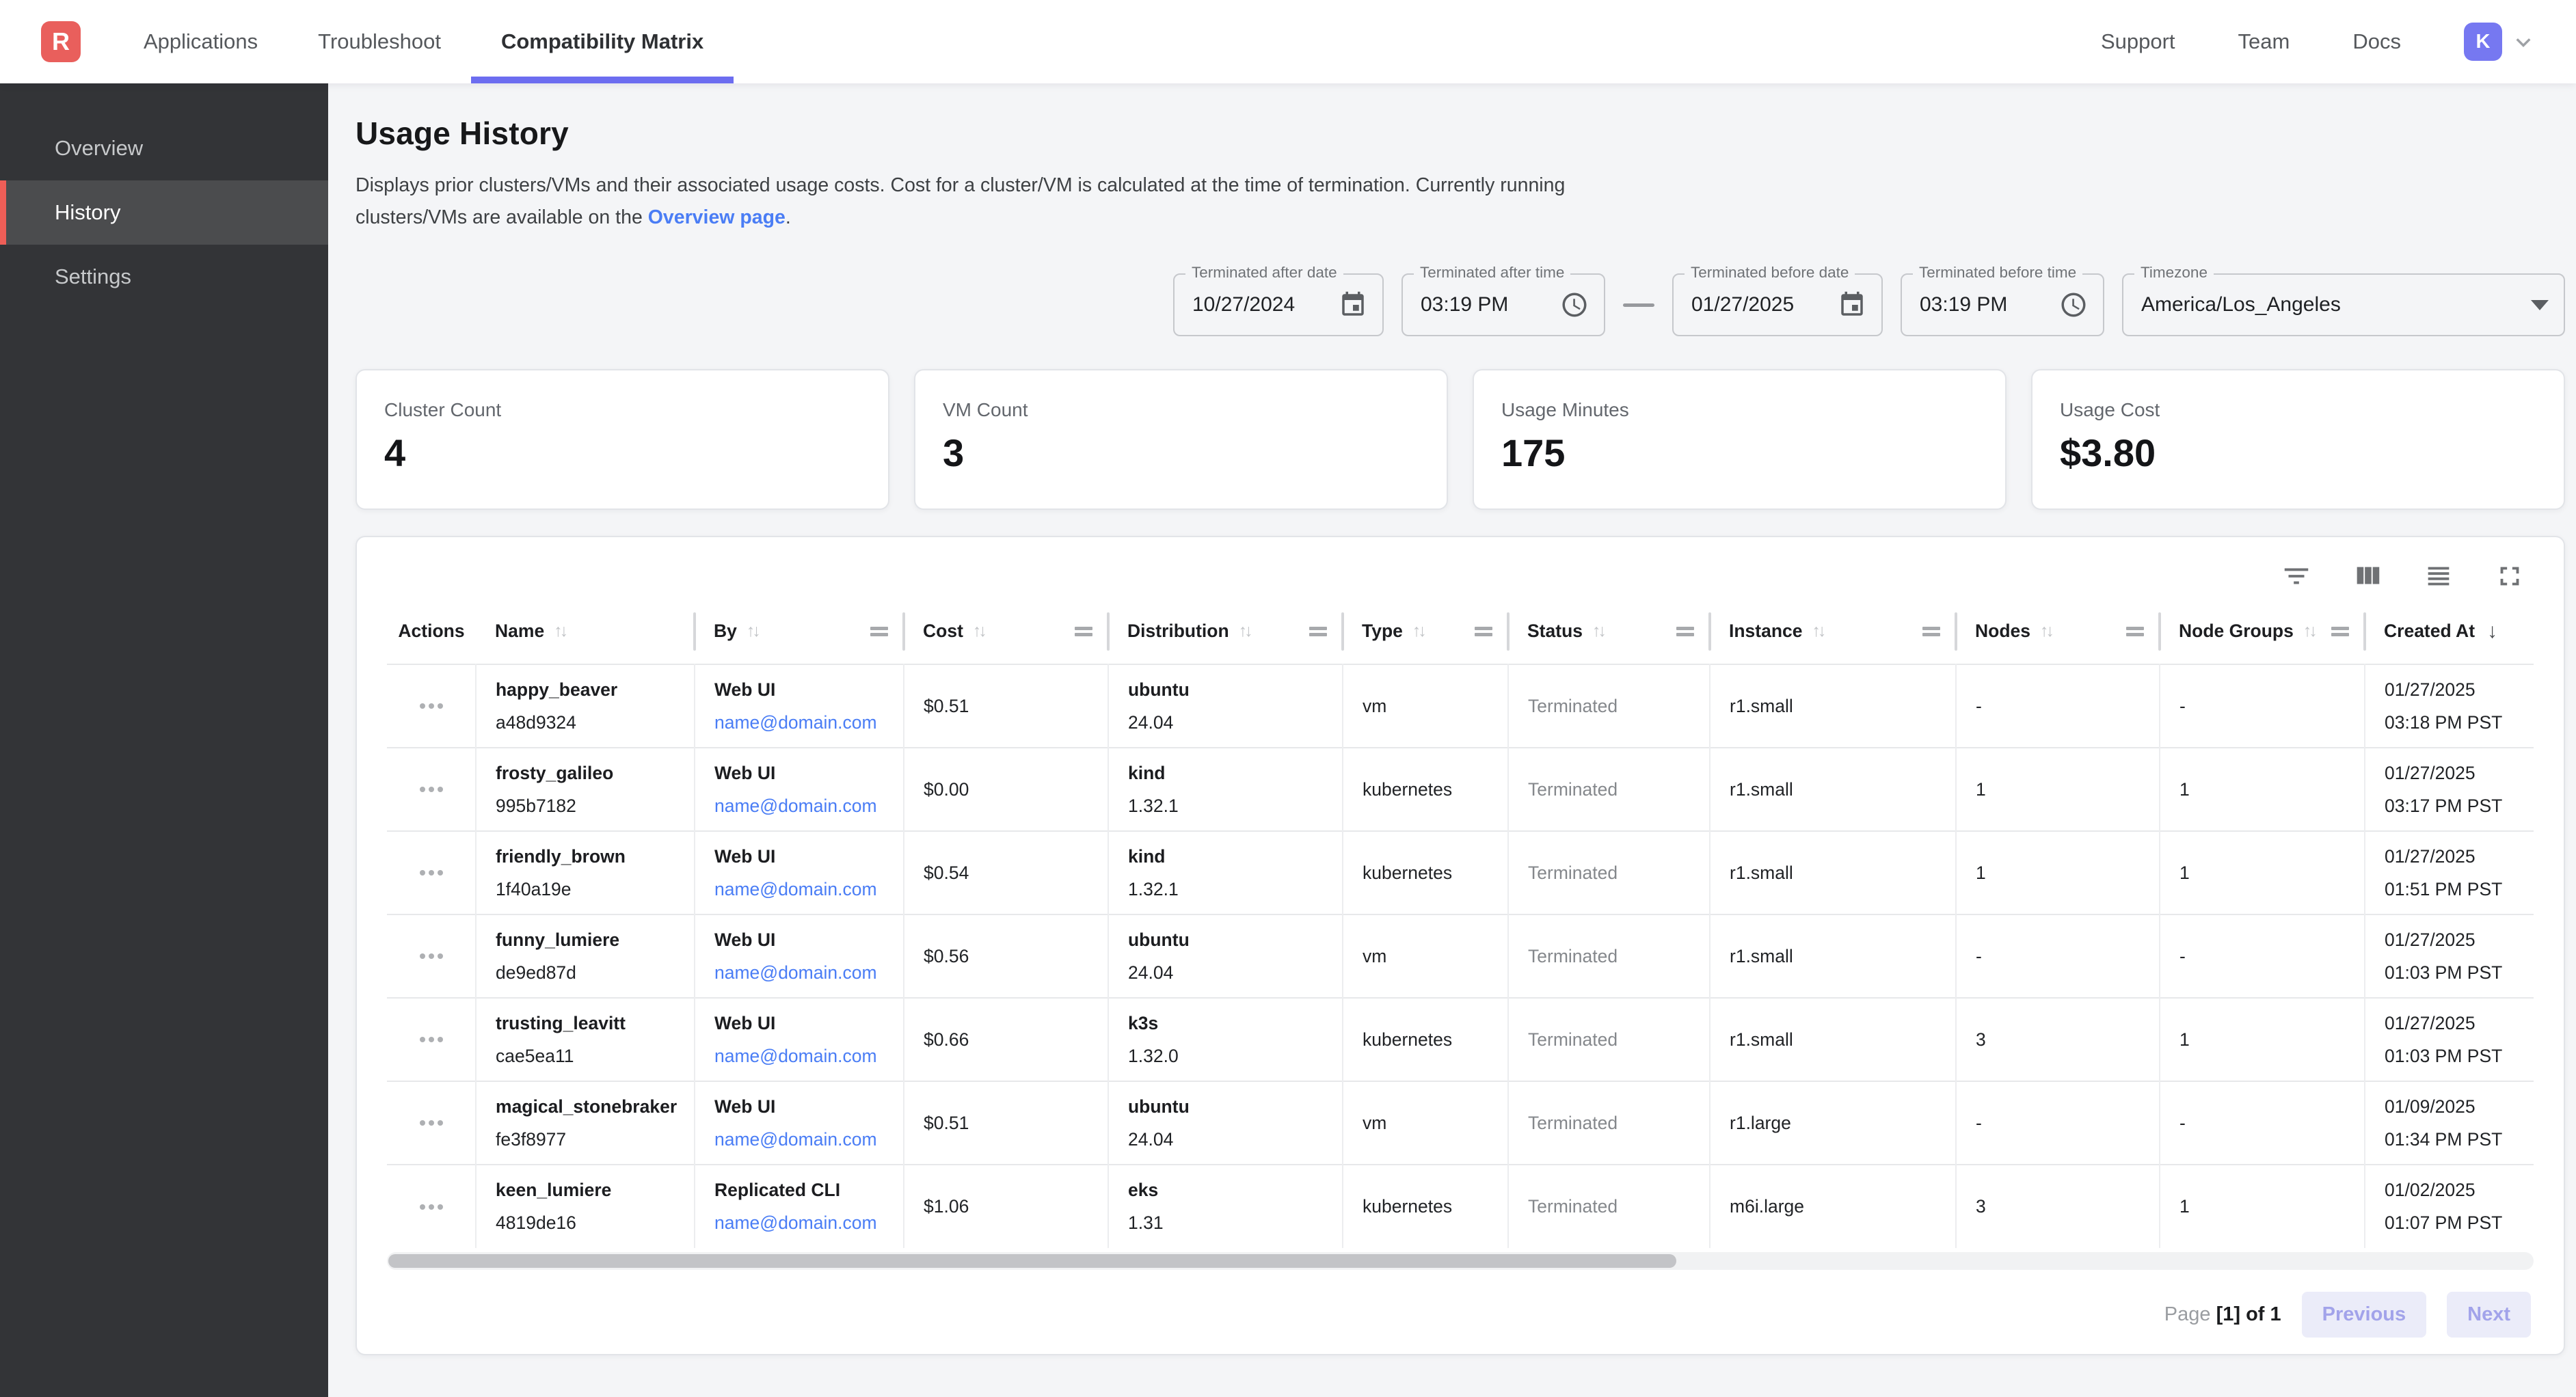 The width and height of the screenshot is (2576, 1397). Describe the element at coordinates (422, 1039) in the screenshot. I see `ellipsis-dot` at that location.